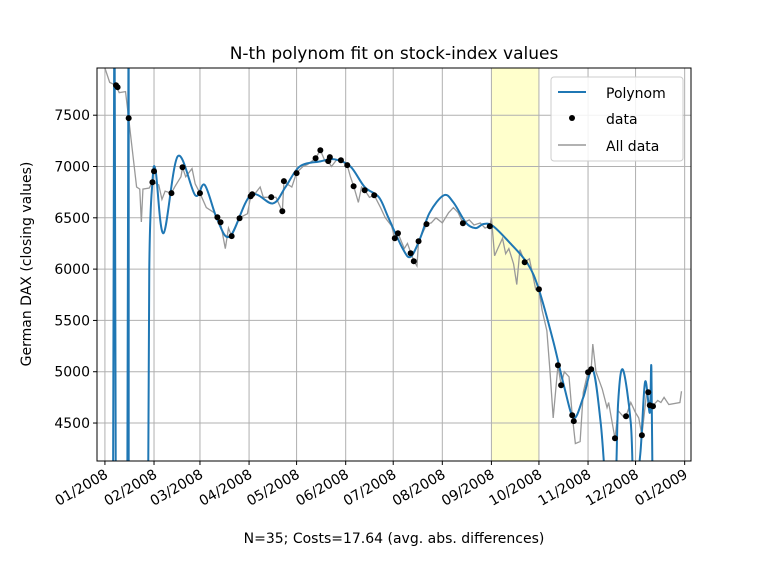  I want to click on x-tick-label: 01/2008, so click(82, 488).